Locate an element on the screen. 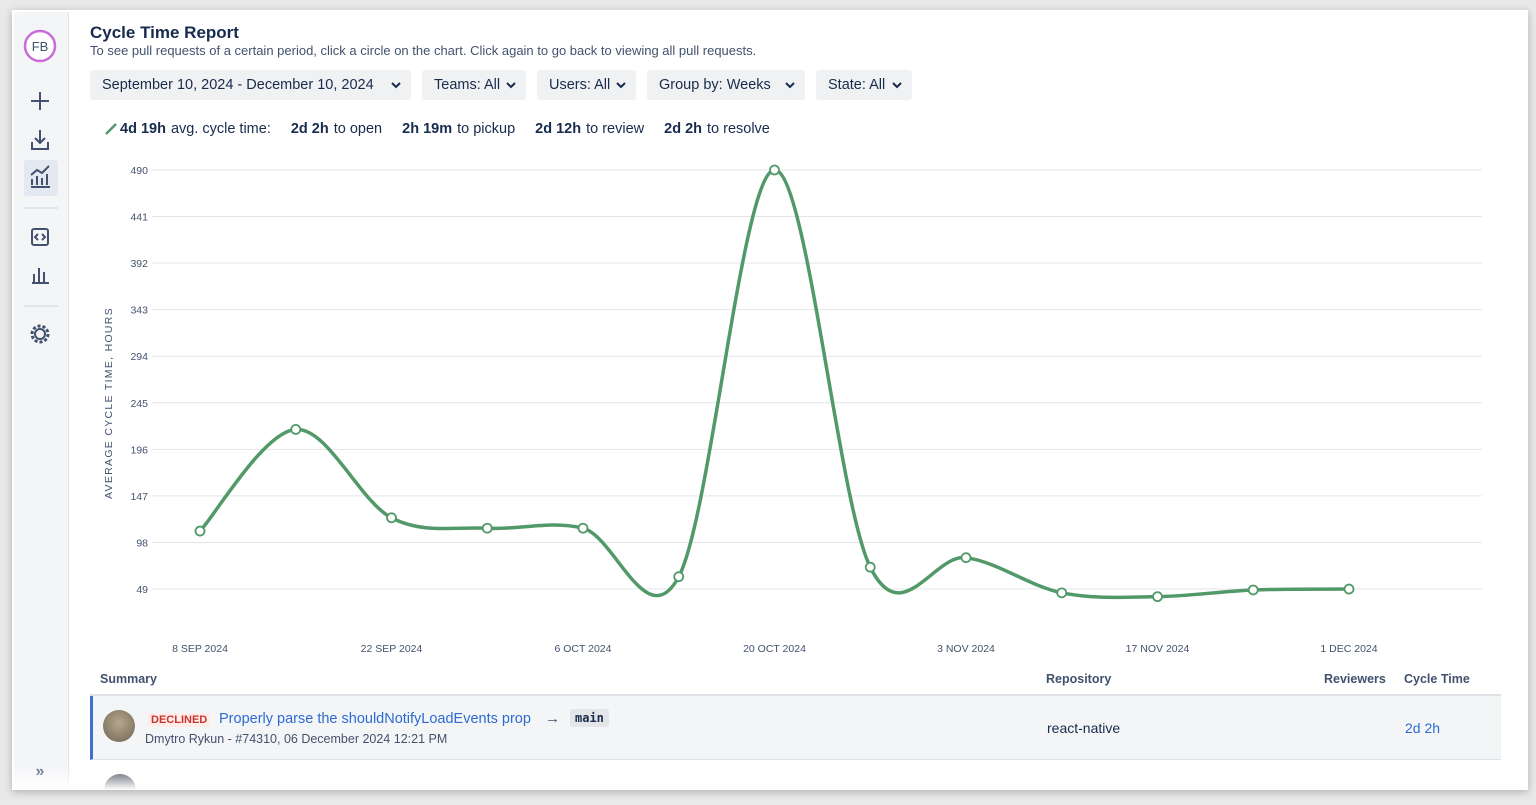 The image size is (1536, 805). stat-total: 4d 19h avg. cycle time: is located at coordinates (195, 129).